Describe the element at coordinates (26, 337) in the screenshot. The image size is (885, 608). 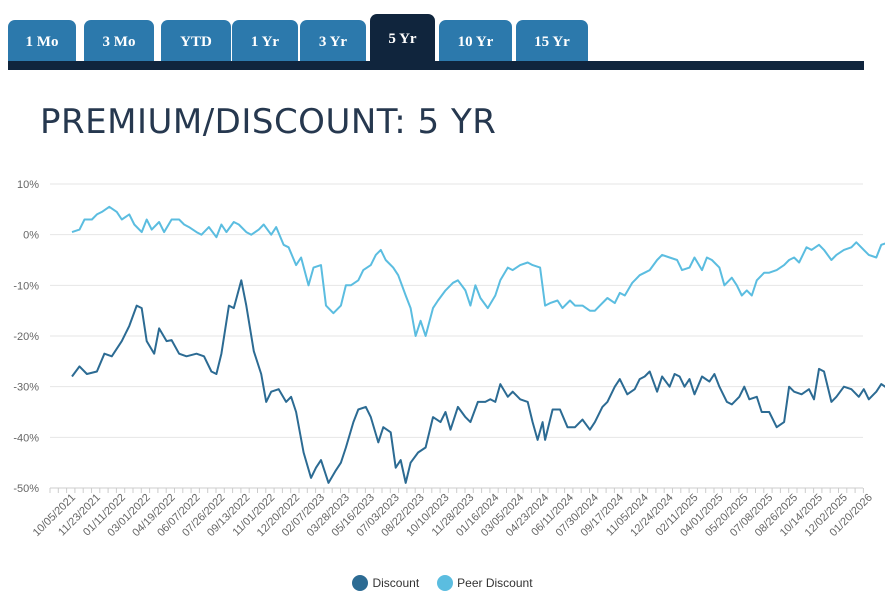
I see `y-tick-label: -20%` at that location.